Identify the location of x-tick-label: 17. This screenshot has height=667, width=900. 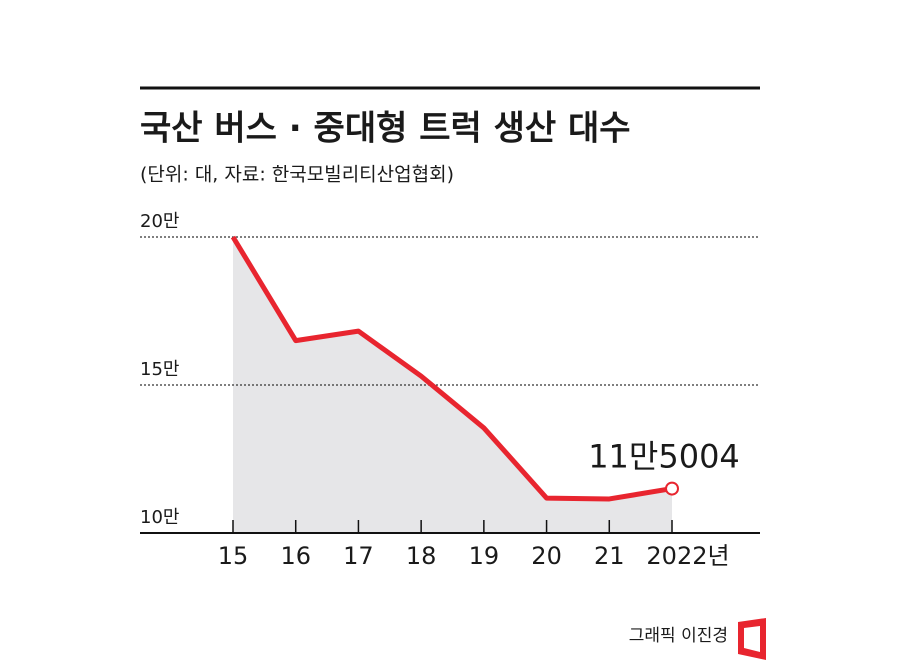
(358, 556).